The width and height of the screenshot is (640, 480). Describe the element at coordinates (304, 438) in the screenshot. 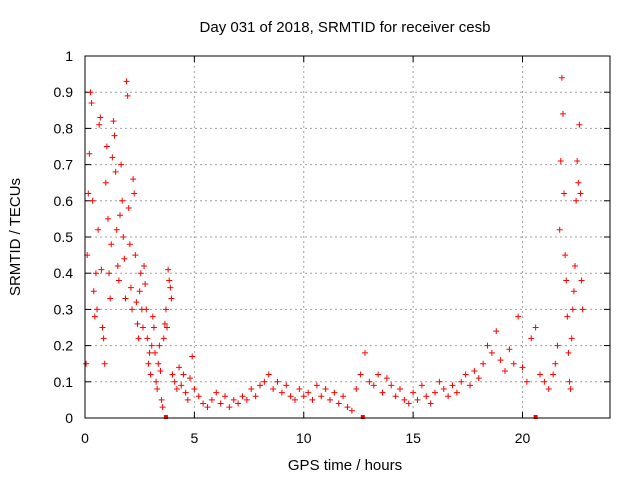

I see `x-tick-label: 10` at that location.